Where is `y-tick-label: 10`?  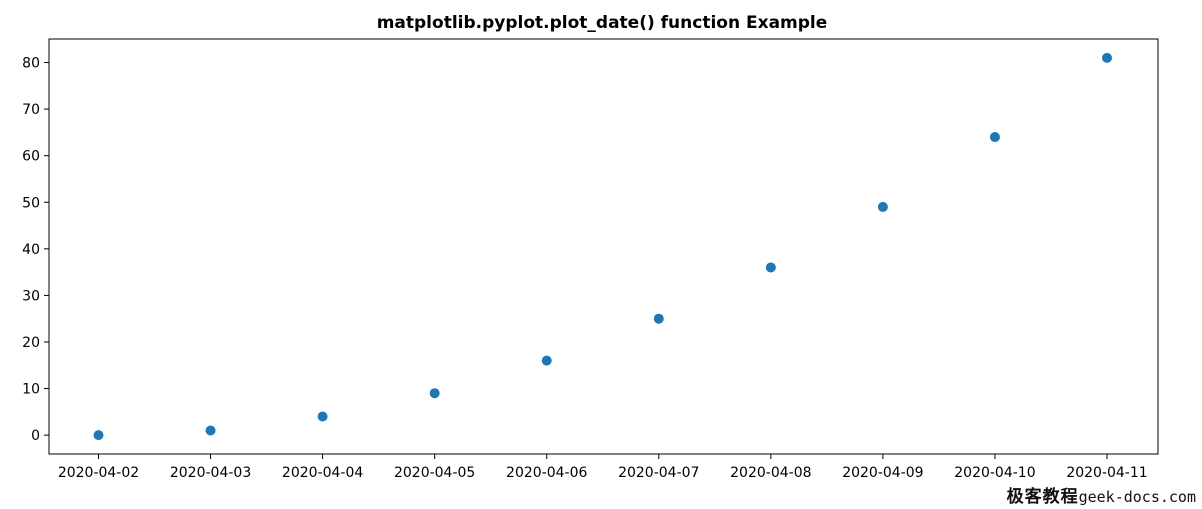 y-tick-label: 10 is located at coordinates (31, 390).